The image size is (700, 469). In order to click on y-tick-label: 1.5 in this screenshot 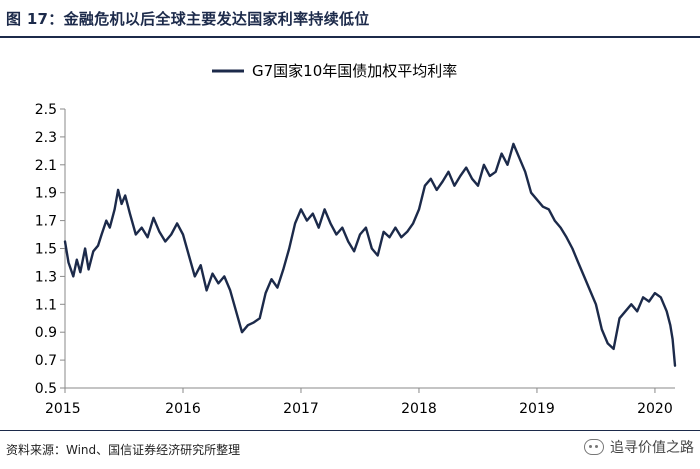, I will do `click(46, 250)`.